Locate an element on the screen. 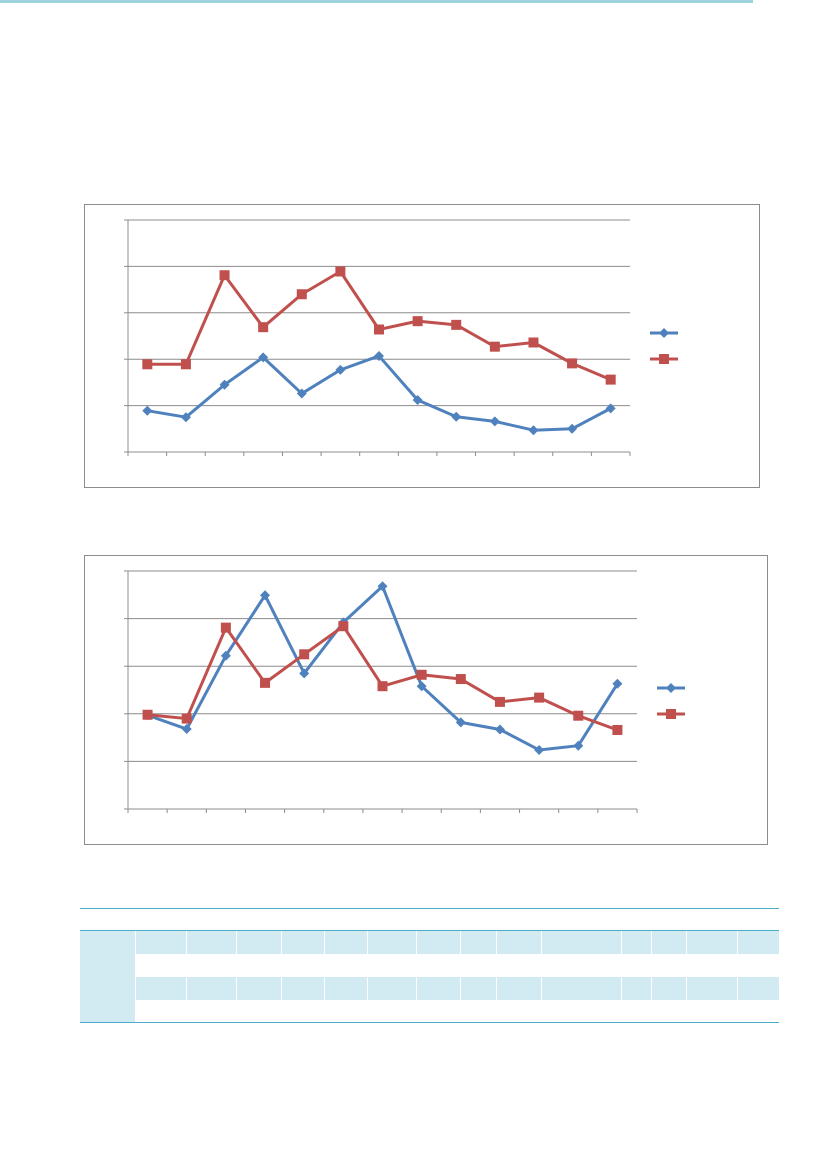 Image resolution: width=827 pixels, height=1169 pixels. line-chart-1-plot is located at coordinates (401, 337).